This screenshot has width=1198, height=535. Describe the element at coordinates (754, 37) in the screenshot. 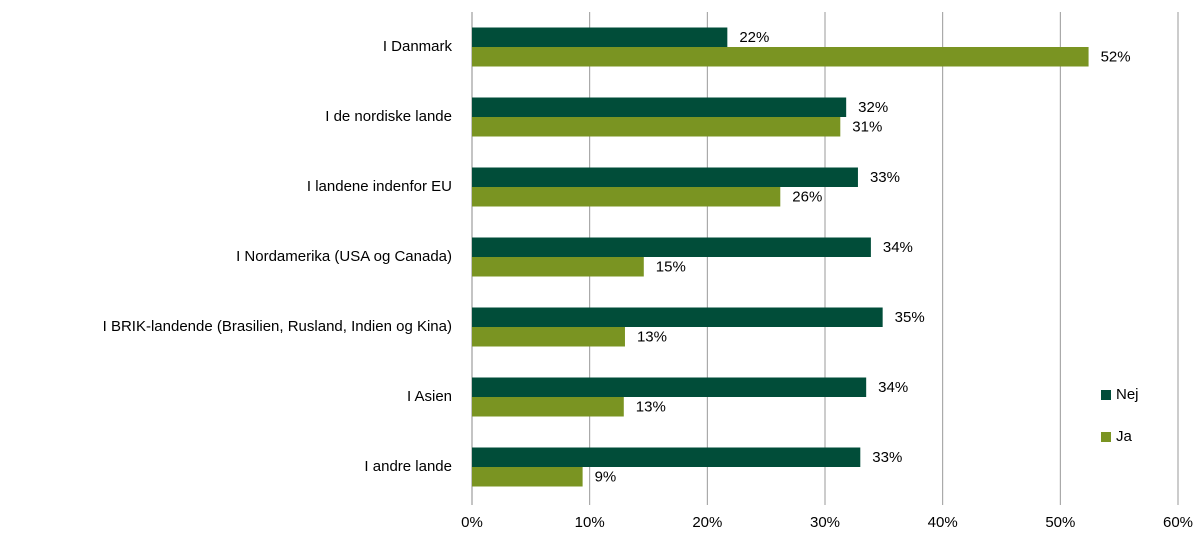

I see `data-label: 22%` at that location.